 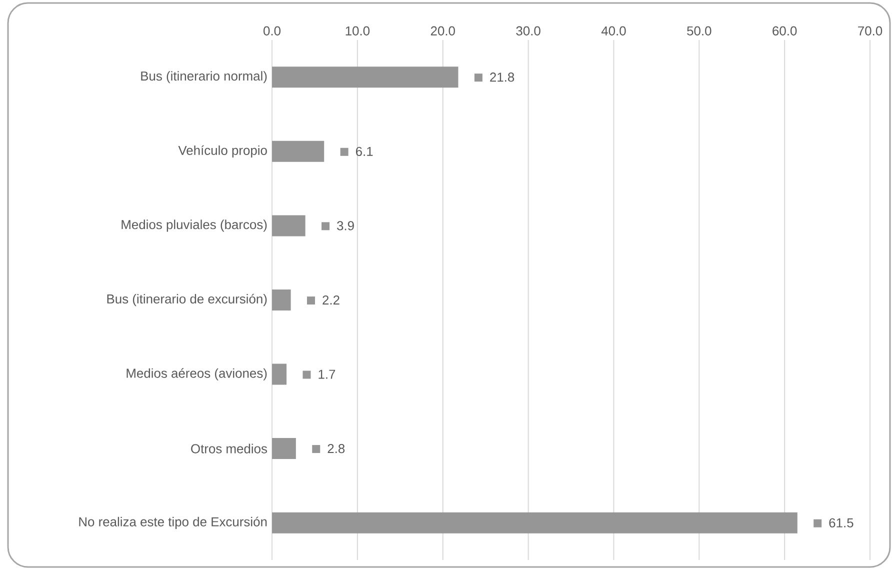 I want to click on y-tick-label: Medios aéreos (aviones), so click(x=196, y=374).